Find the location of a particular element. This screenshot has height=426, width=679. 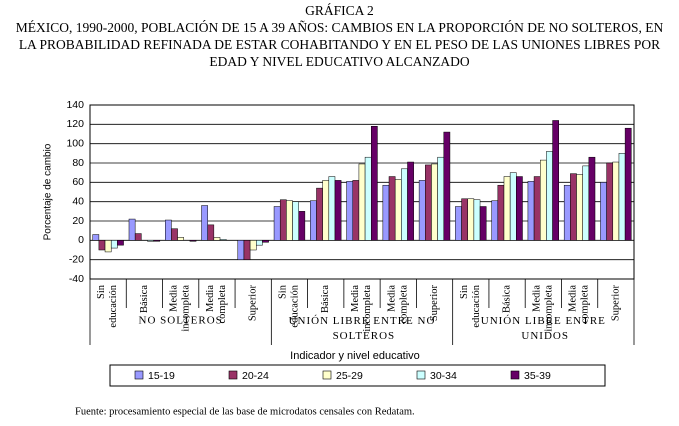

y-tick-label: 100 is located at coordinates (75, 143).